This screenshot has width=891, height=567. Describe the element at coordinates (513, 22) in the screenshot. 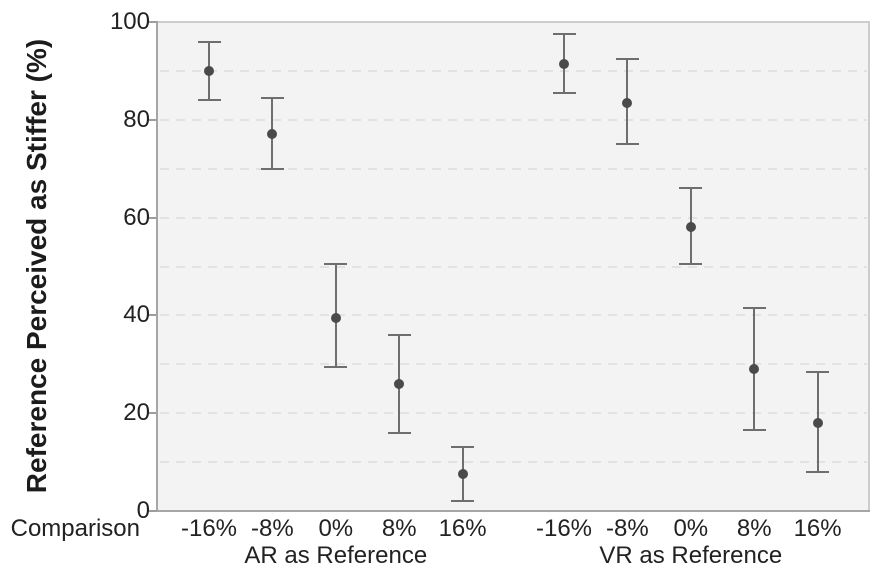

I see `plot-border-top` at that location.